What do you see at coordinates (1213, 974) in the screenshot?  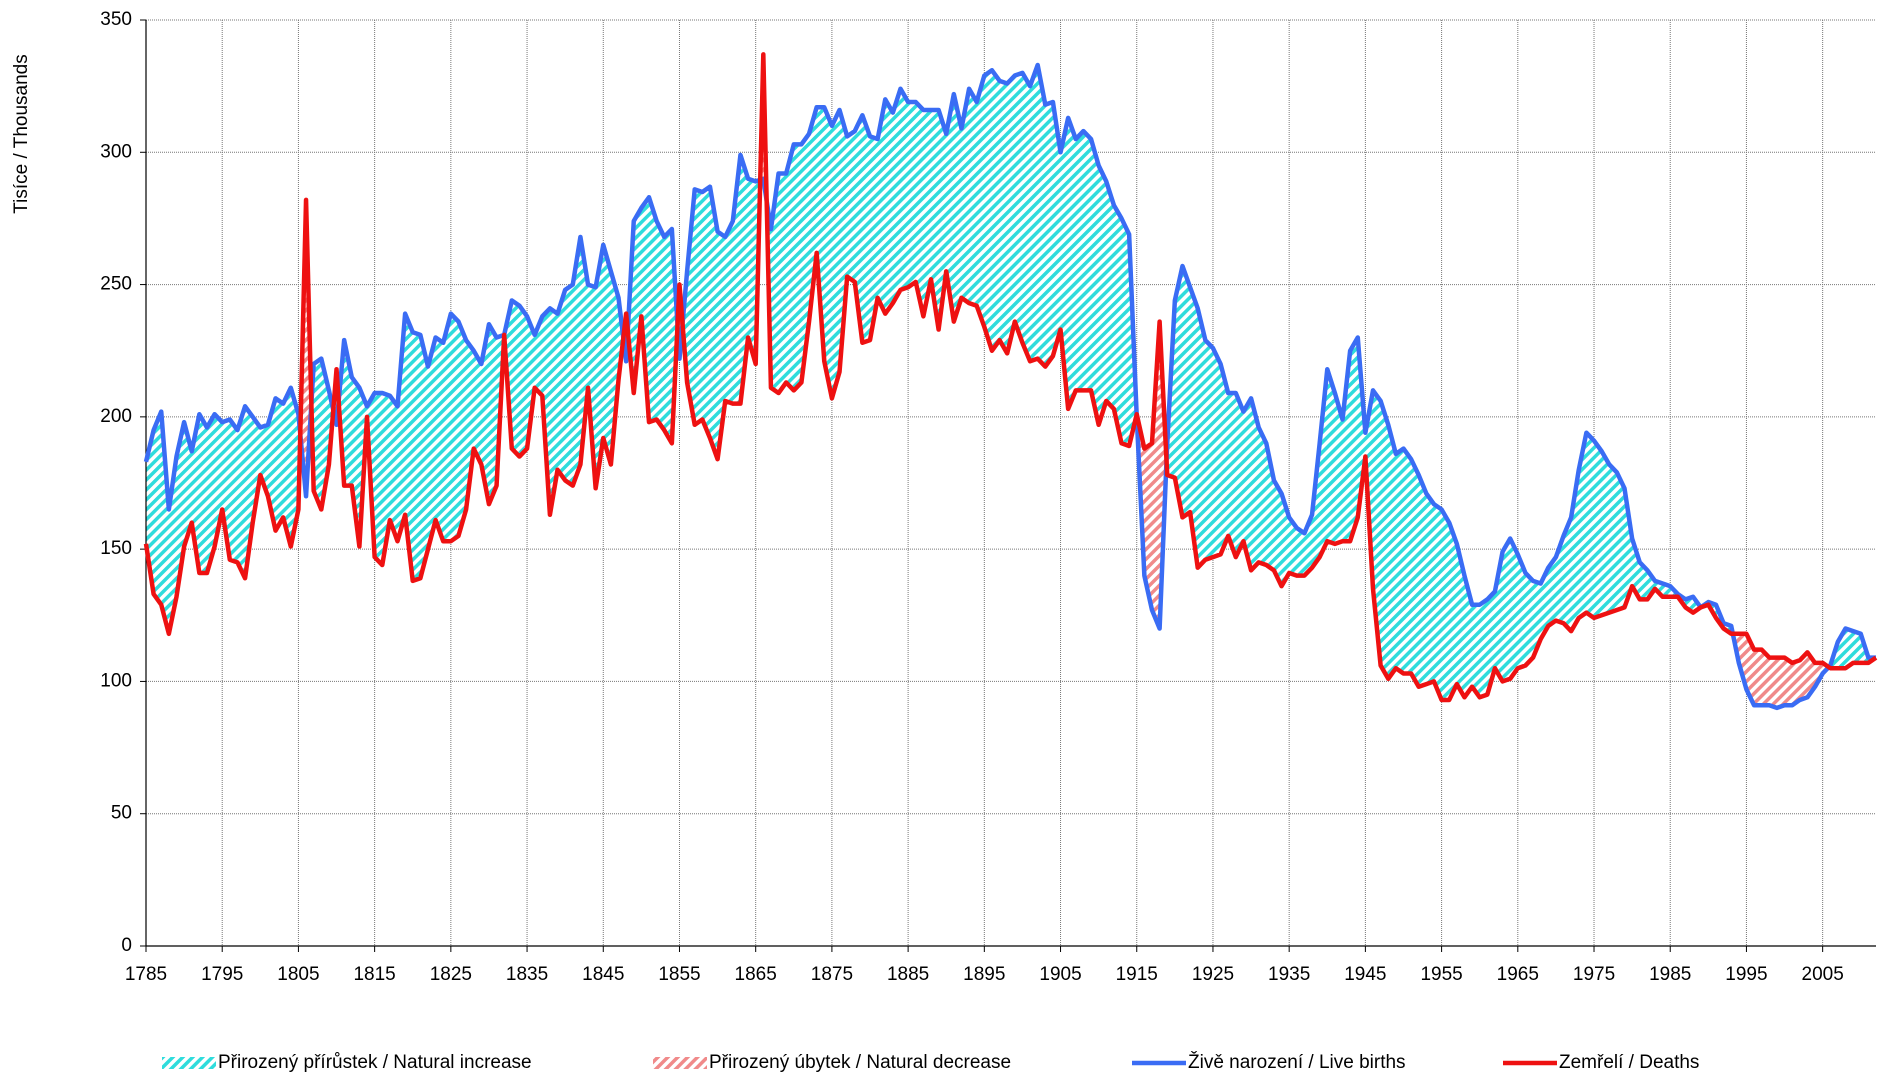 I see `x-tick-label: 1925` at bounding box center [1213, 974].